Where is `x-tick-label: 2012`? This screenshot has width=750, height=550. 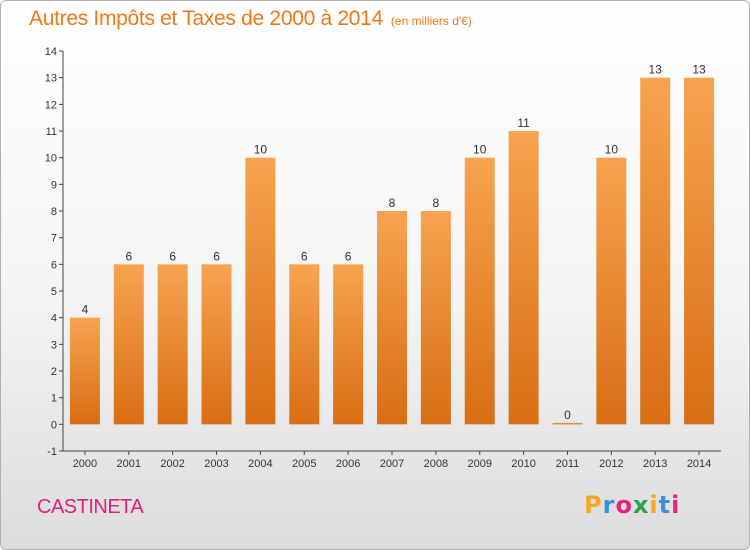 x-tick-label: 2012 is located at coordinates (611, 464).